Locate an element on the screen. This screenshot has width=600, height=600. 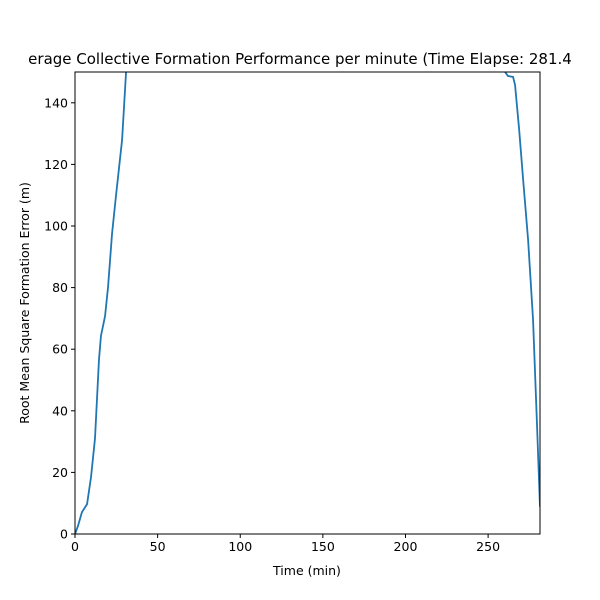
y-tick-label: 40 is located at coordinates (60, 410).